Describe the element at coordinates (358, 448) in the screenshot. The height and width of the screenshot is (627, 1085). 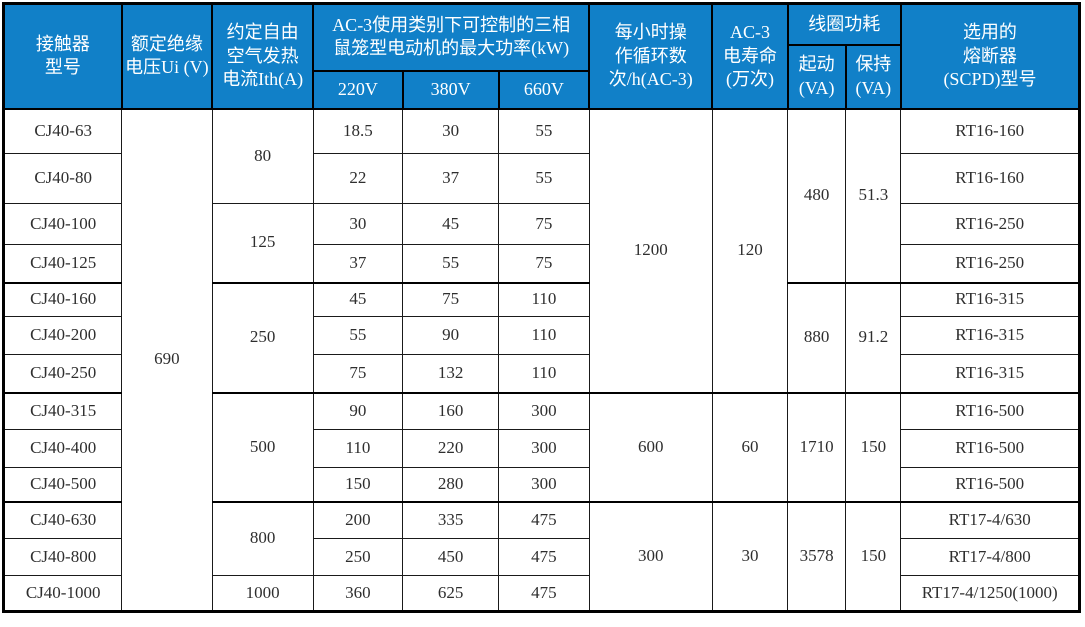
I see `power-220-cell: 110` at that location.